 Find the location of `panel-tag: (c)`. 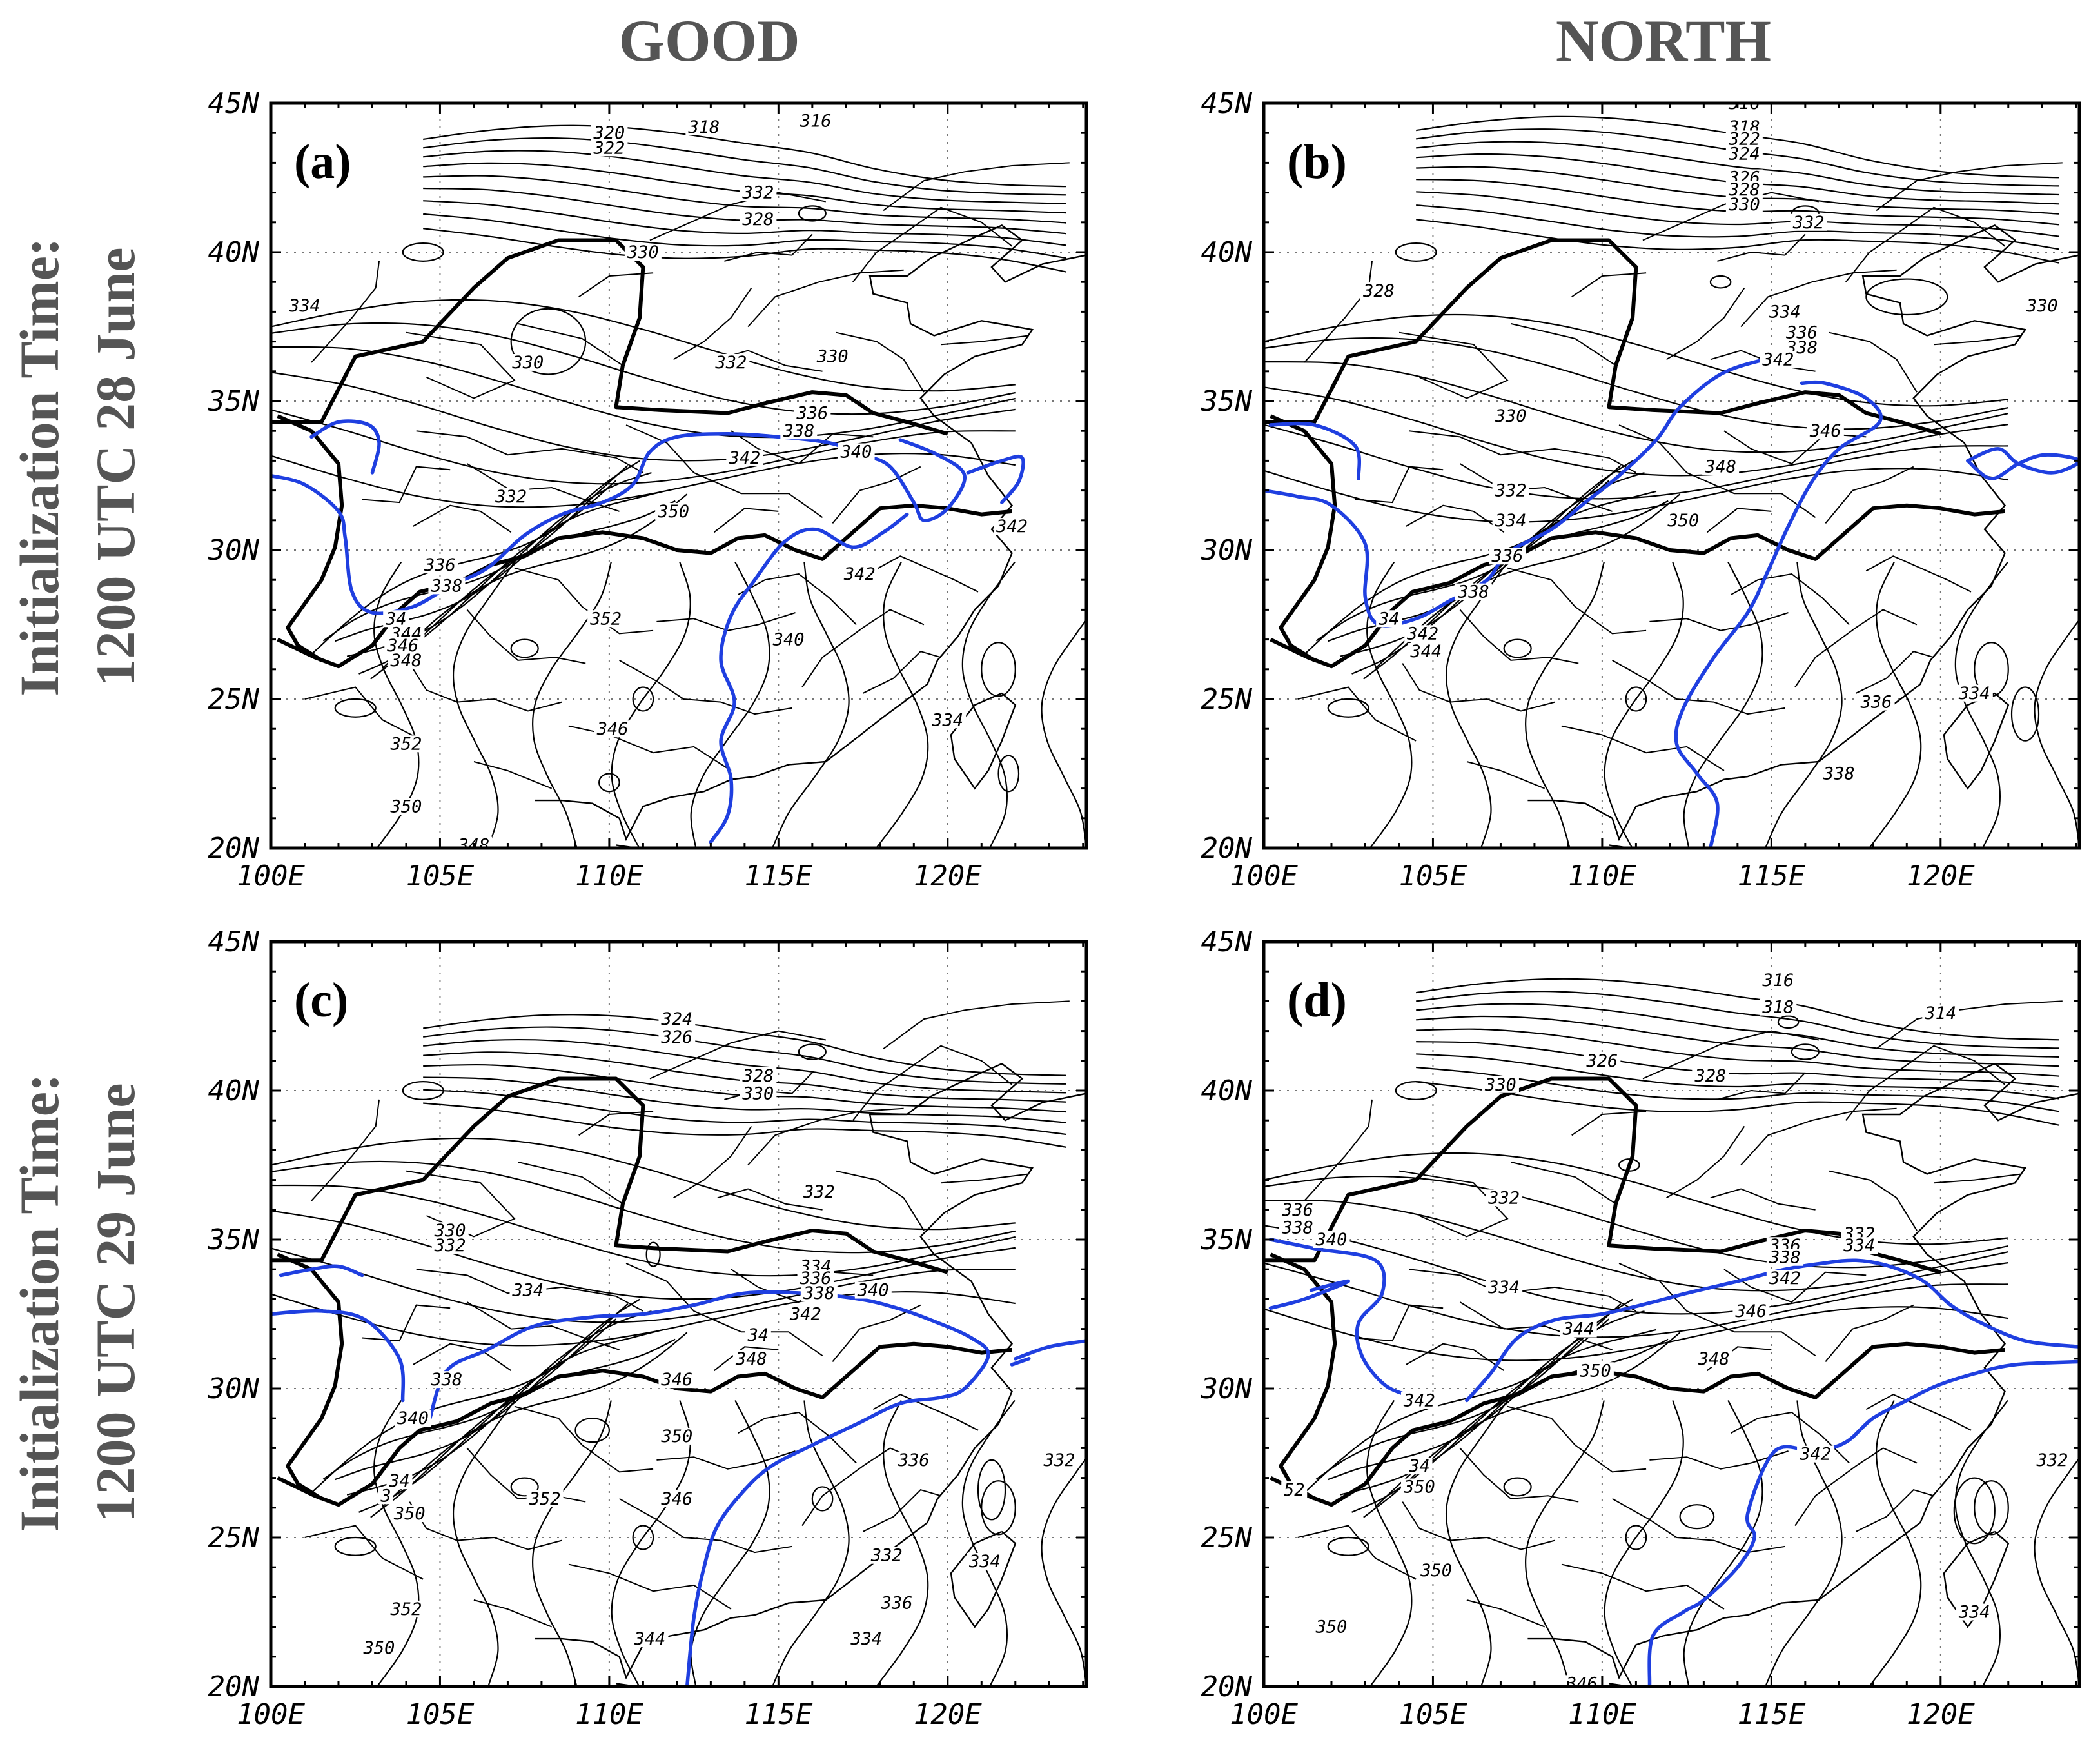

panel-tag: (c) is located at coordinates (321, 1000).